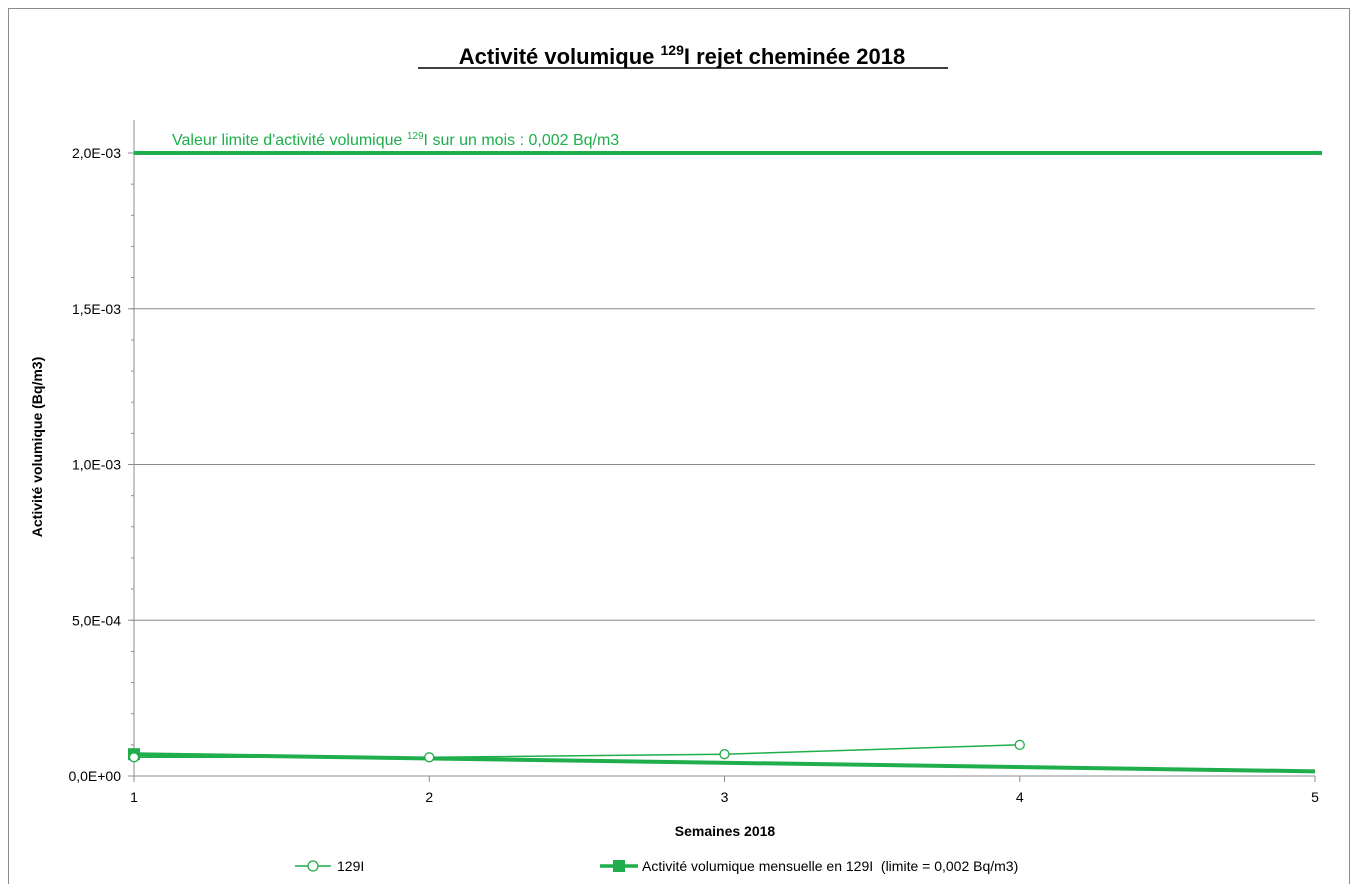 This screenshot has width=1350, height=889. What do you see at coordinates (577, 751) in the screenshot?
I see `series-129i-line` at bounding box center [577, 751].